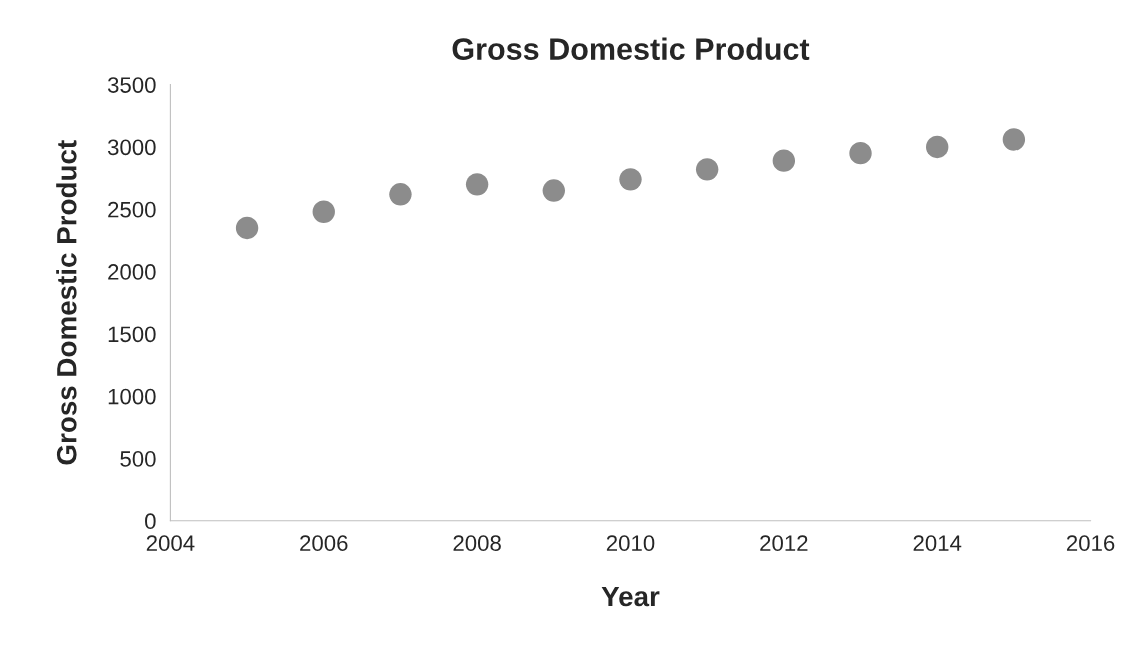 The image size is (1136, 651). Describe the element at coordinates (131, 147) in the screenshot. I see `y-tick-label: 3000` at that location.